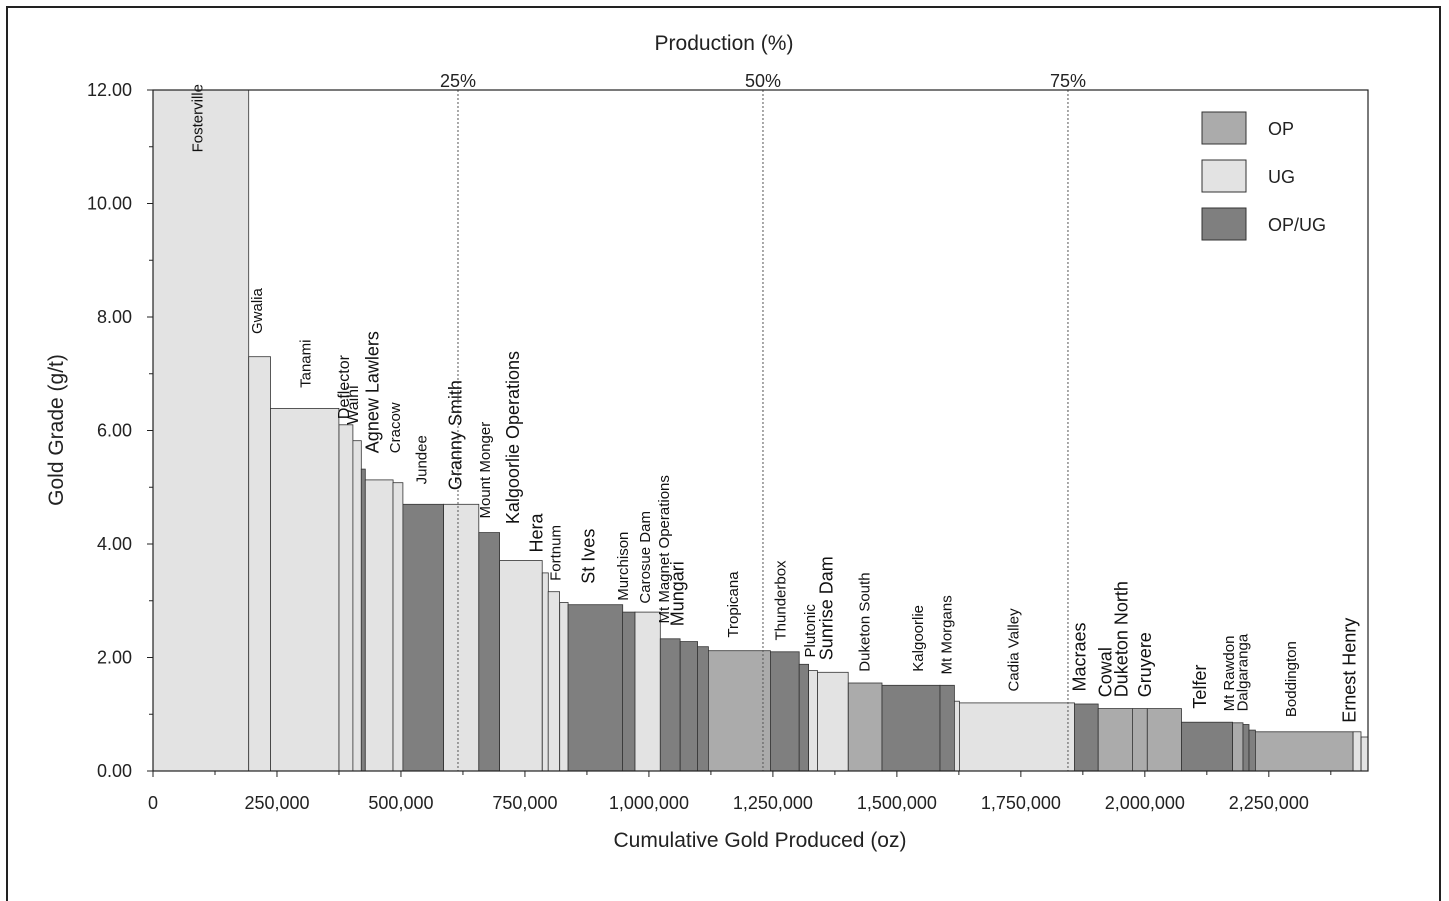  Describe the element at coordinates (826, 608) in the screenshot. I see `mine-label-22: Sunrise Dam` at that location.